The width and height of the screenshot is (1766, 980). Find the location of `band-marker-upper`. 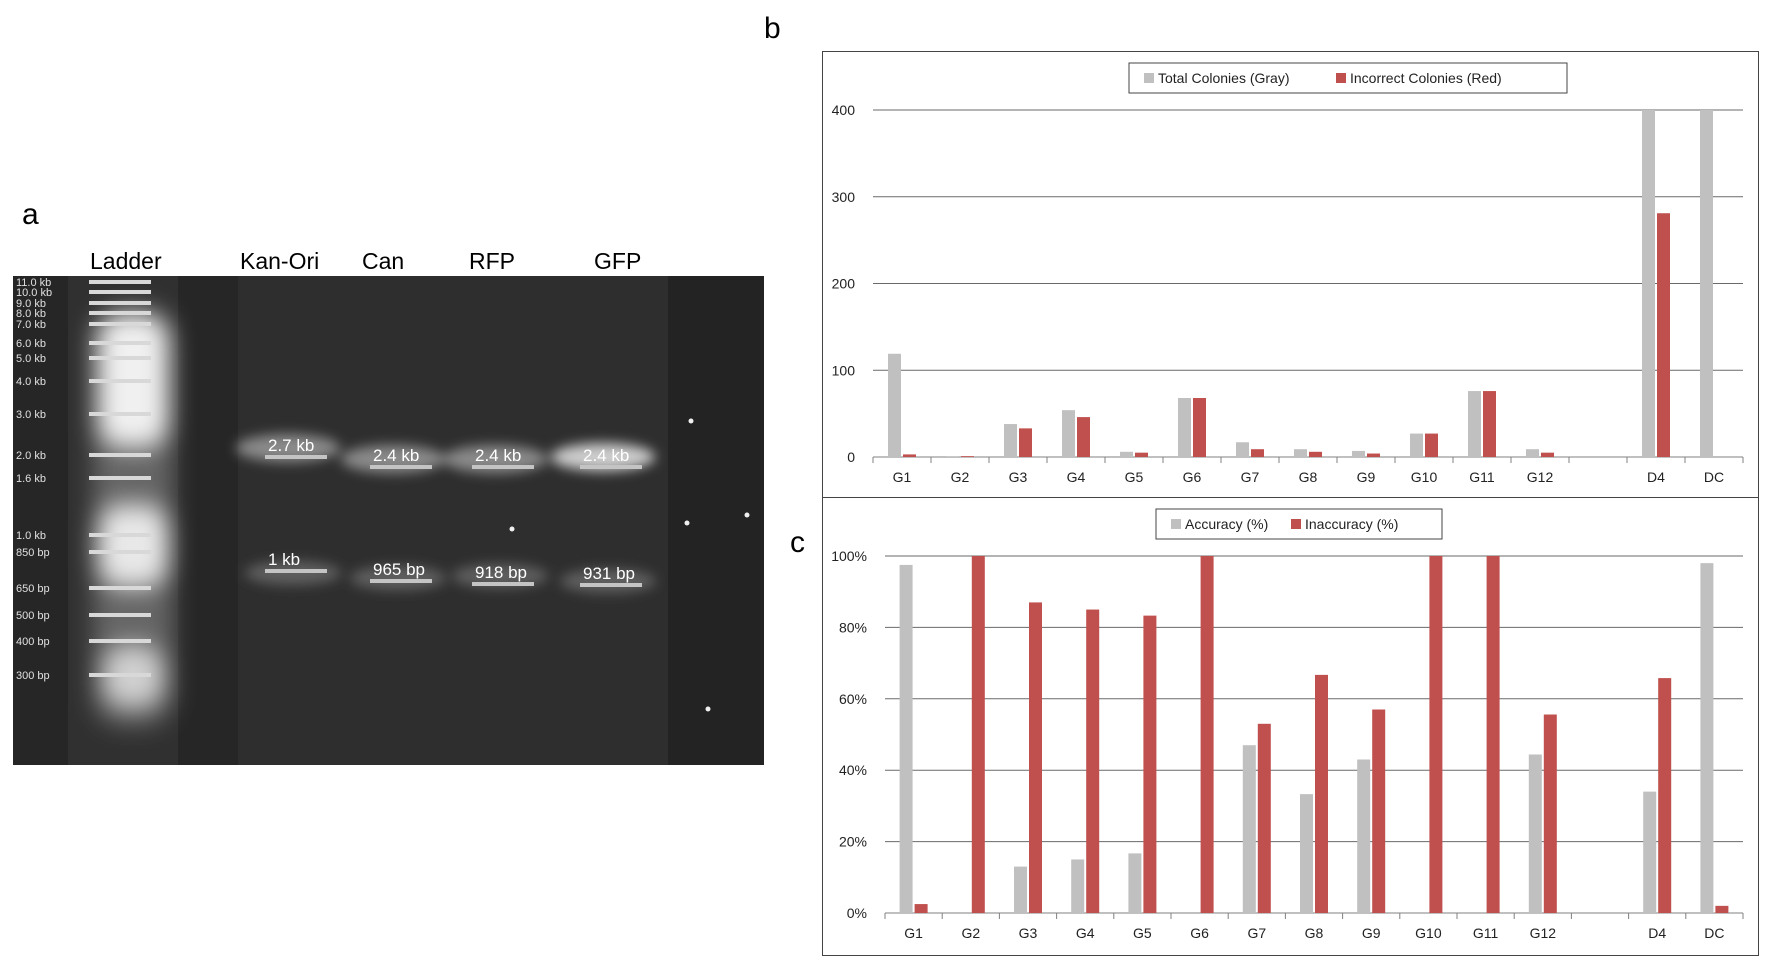

band-marker-upper is located at coordinates (296, 457).